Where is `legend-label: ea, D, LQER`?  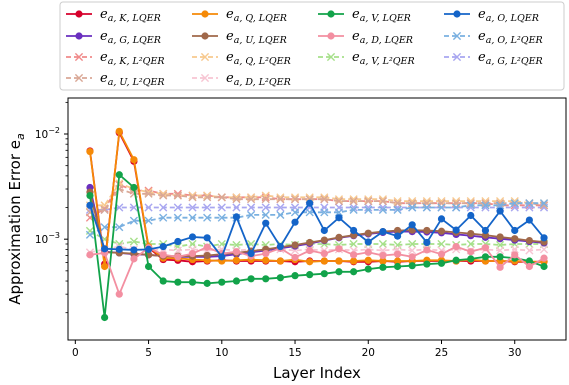
legend-label: ea, D, LQER is located at coordinates (382, 37).